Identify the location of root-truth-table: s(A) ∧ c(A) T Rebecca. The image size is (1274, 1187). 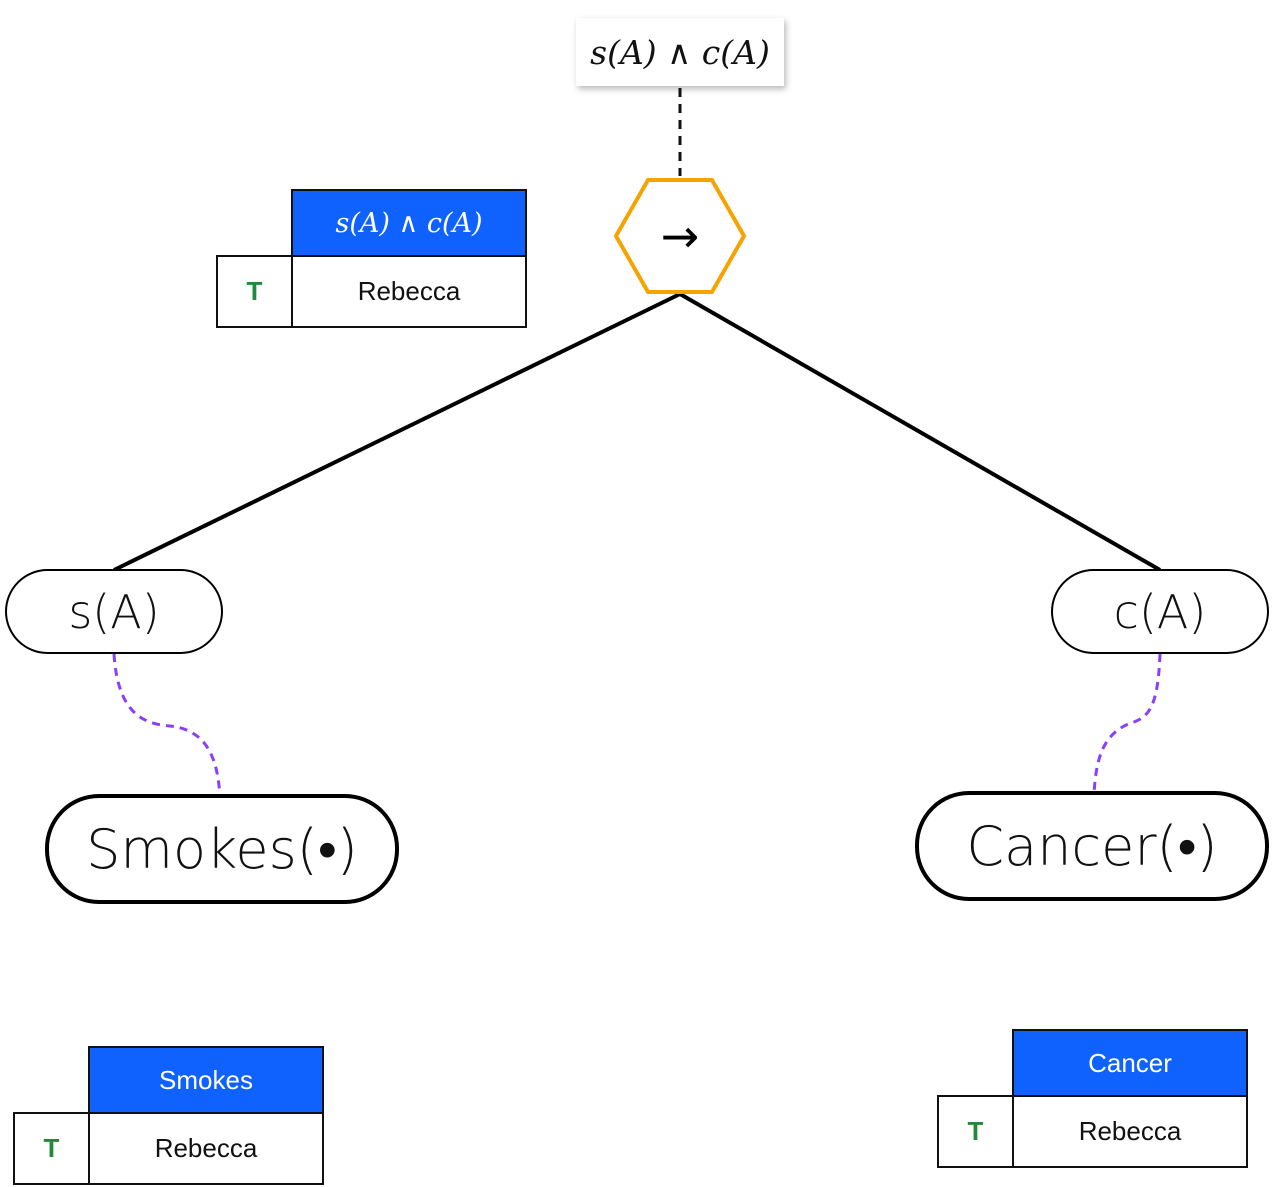
(371, 258).